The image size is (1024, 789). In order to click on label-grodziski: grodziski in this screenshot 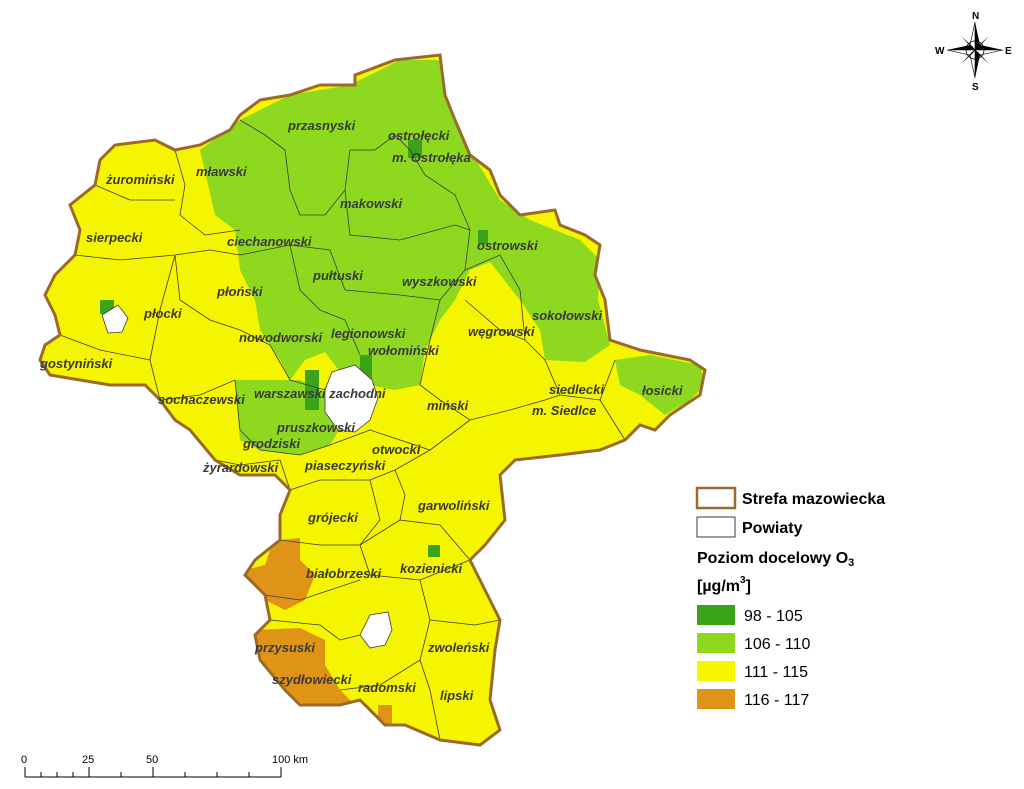, I will do `click(271, 443)`.